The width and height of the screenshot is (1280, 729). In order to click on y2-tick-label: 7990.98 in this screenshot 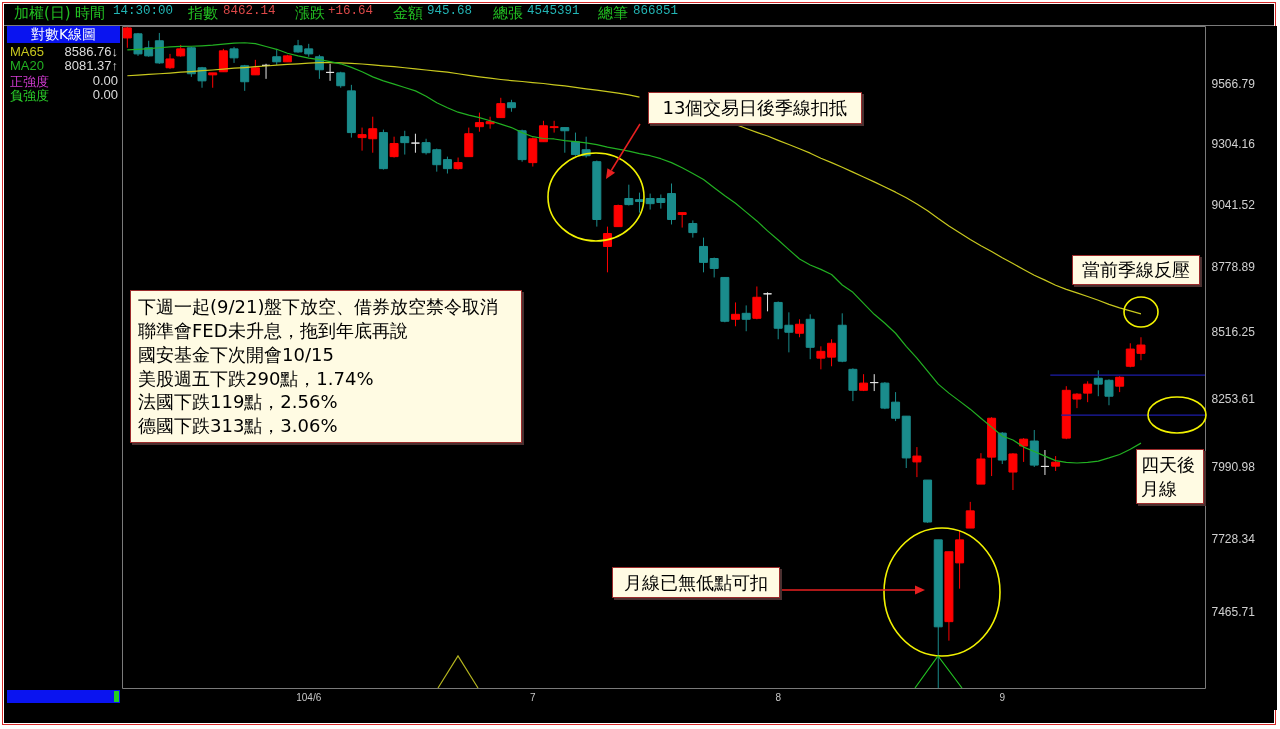, I will do `click(1233, 467)`.